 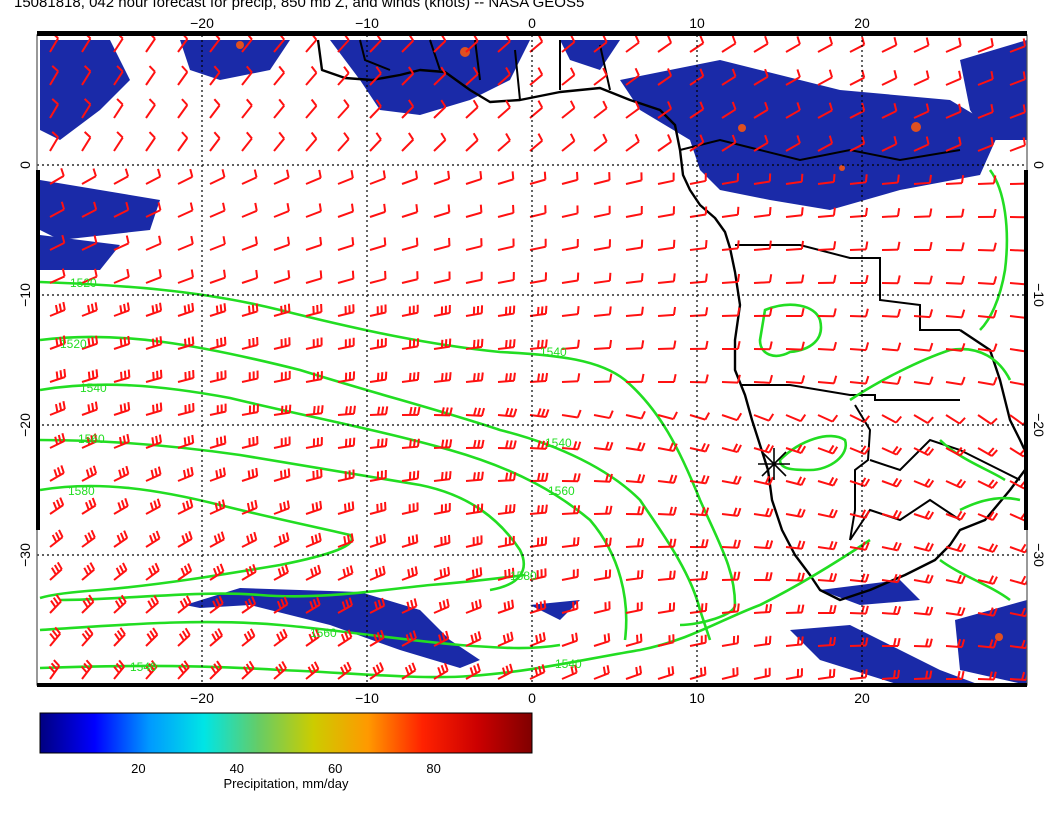 I want to click on colorbar-label: Precipitation, mm/day, so click(x=286, y=783).